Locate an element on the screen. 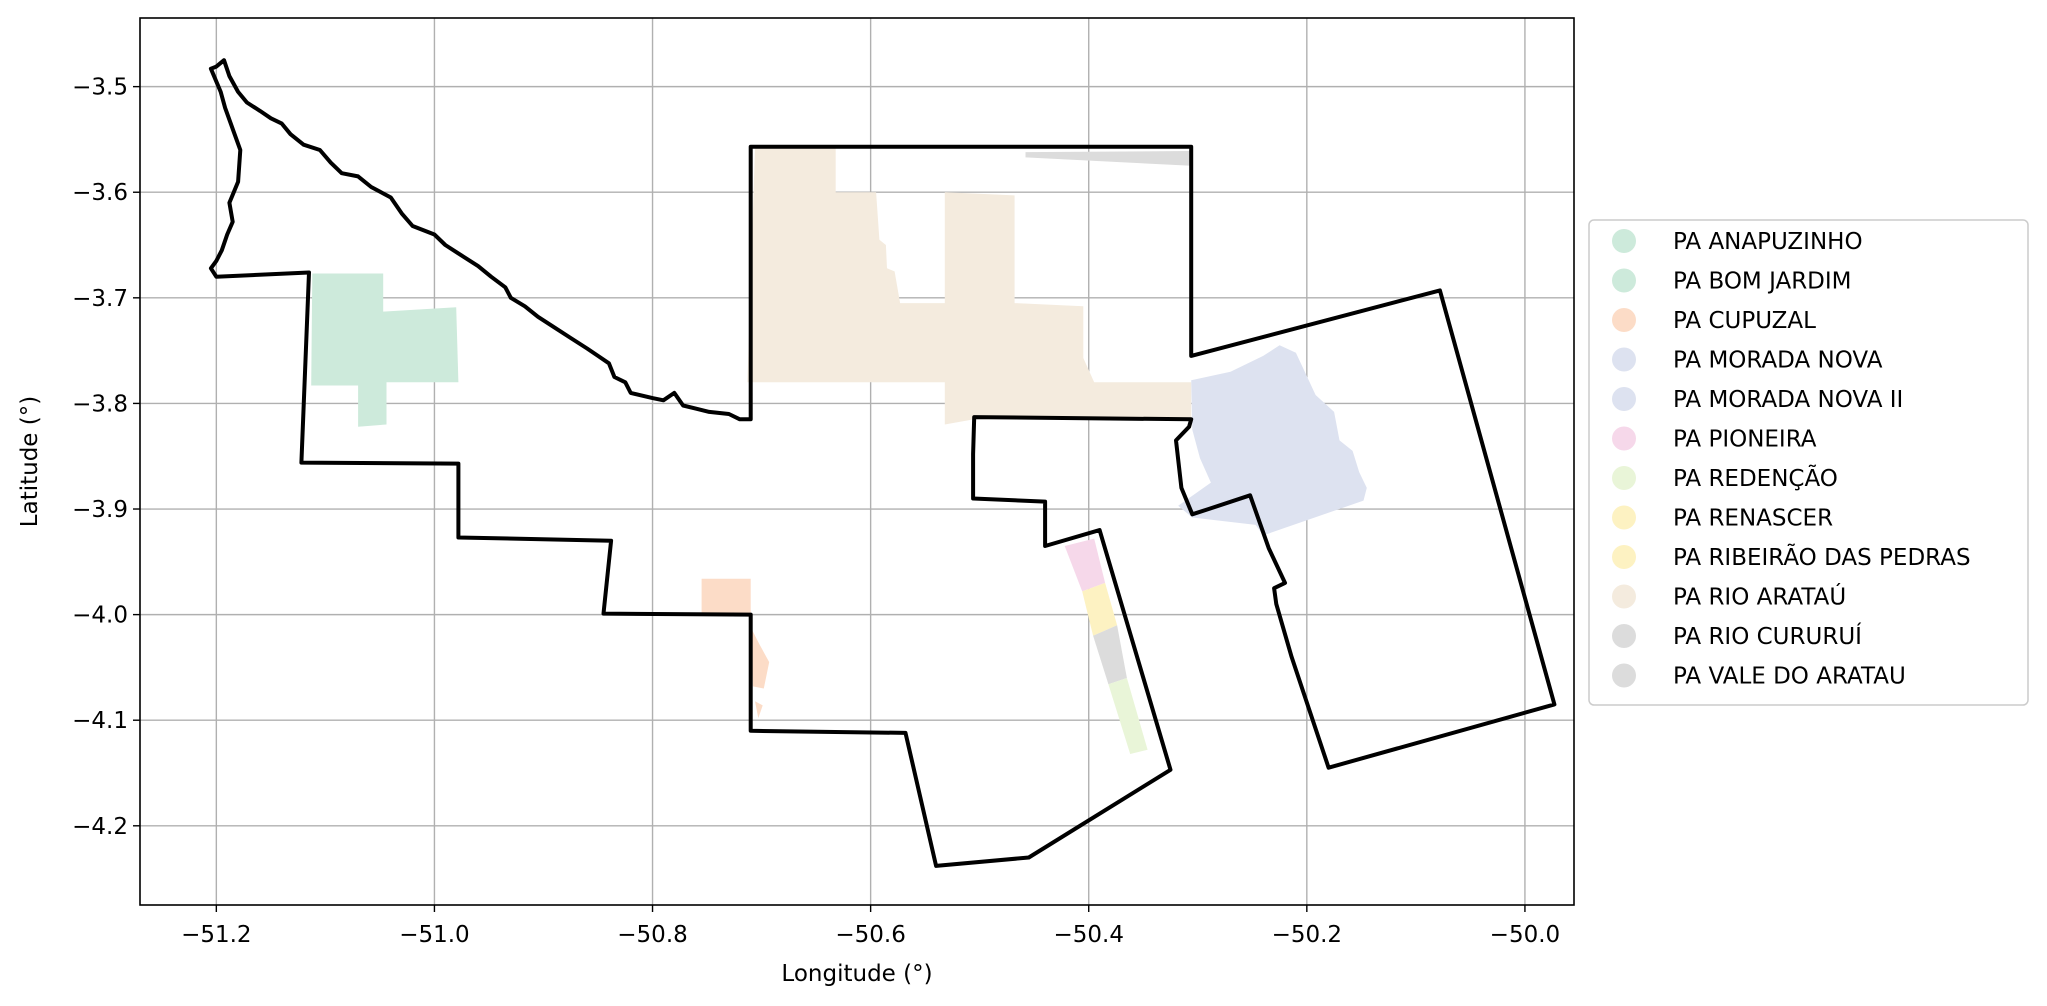 This screenshot has height=1006, width=2047. y-axis-label: Latitude (°) is located at coordinates (30, 461).